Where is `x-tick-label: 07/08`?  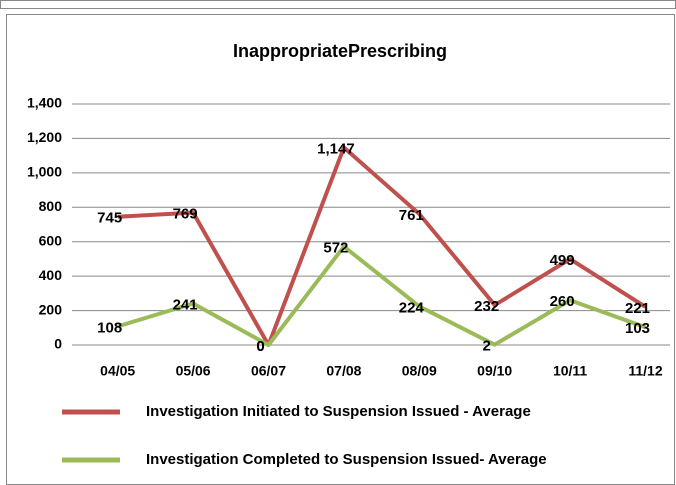 x-tick-label: 07/08 is located at coordinates (343, 371).